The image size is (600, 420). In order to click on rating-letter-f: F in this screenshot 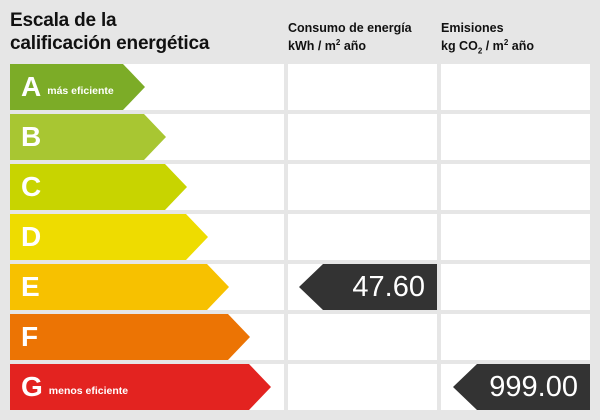, I will do `click(30, 336)`.